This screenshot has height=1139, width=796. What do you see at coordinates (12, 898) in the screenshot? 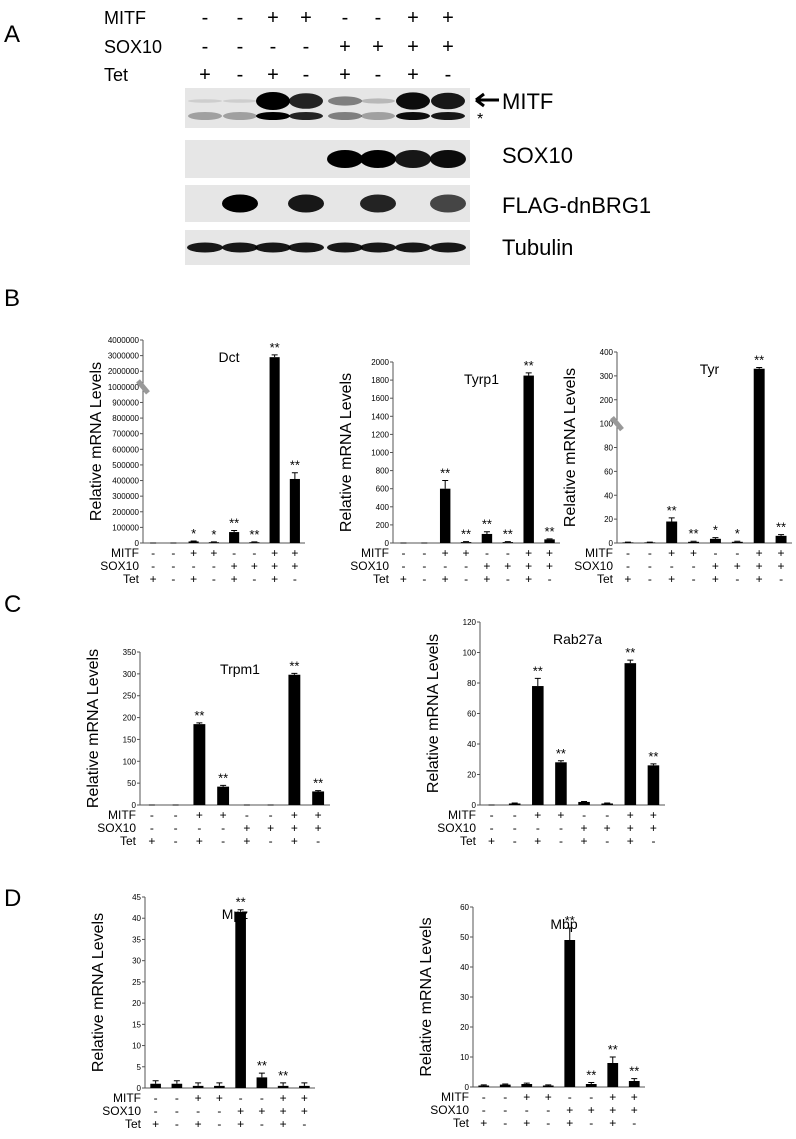
I see `panel-label: D` at bounding box center [12, 898].